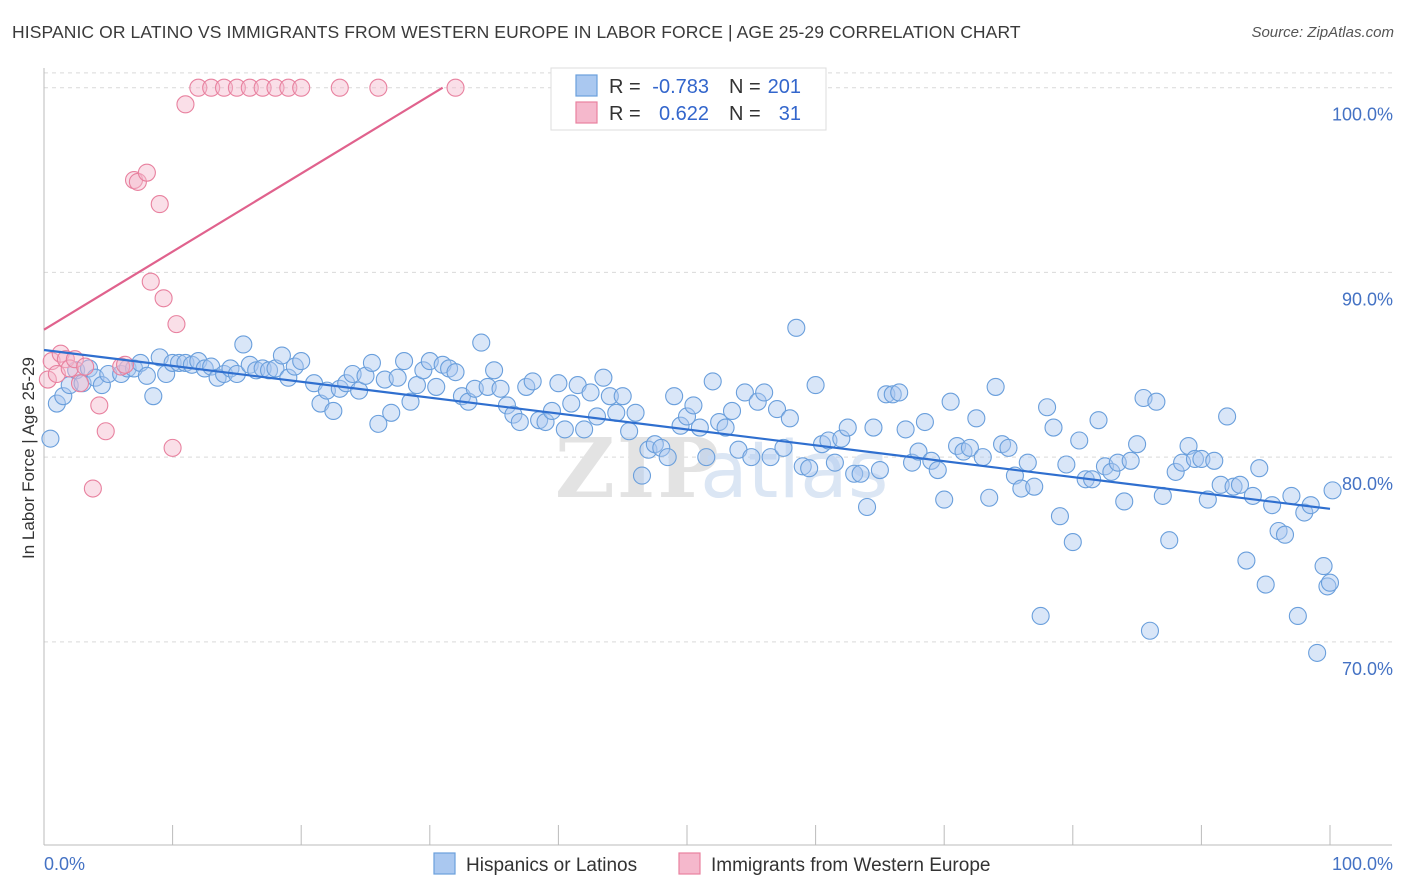  I want to click on legend-swatch-western-europe, so click(586, 112).